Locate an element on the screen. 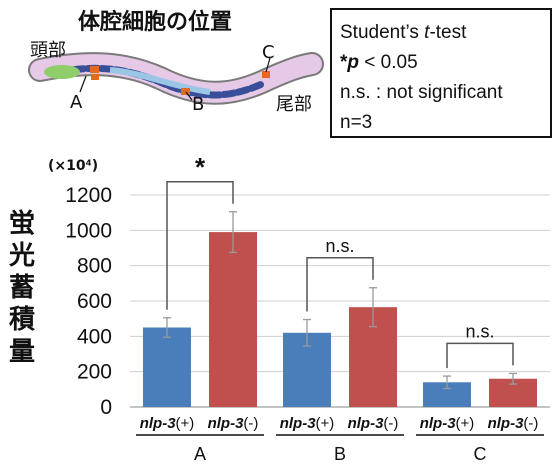 This screenshot has width=558, height=466. y-tick-label: 600 is located at coordinates (94, 301).